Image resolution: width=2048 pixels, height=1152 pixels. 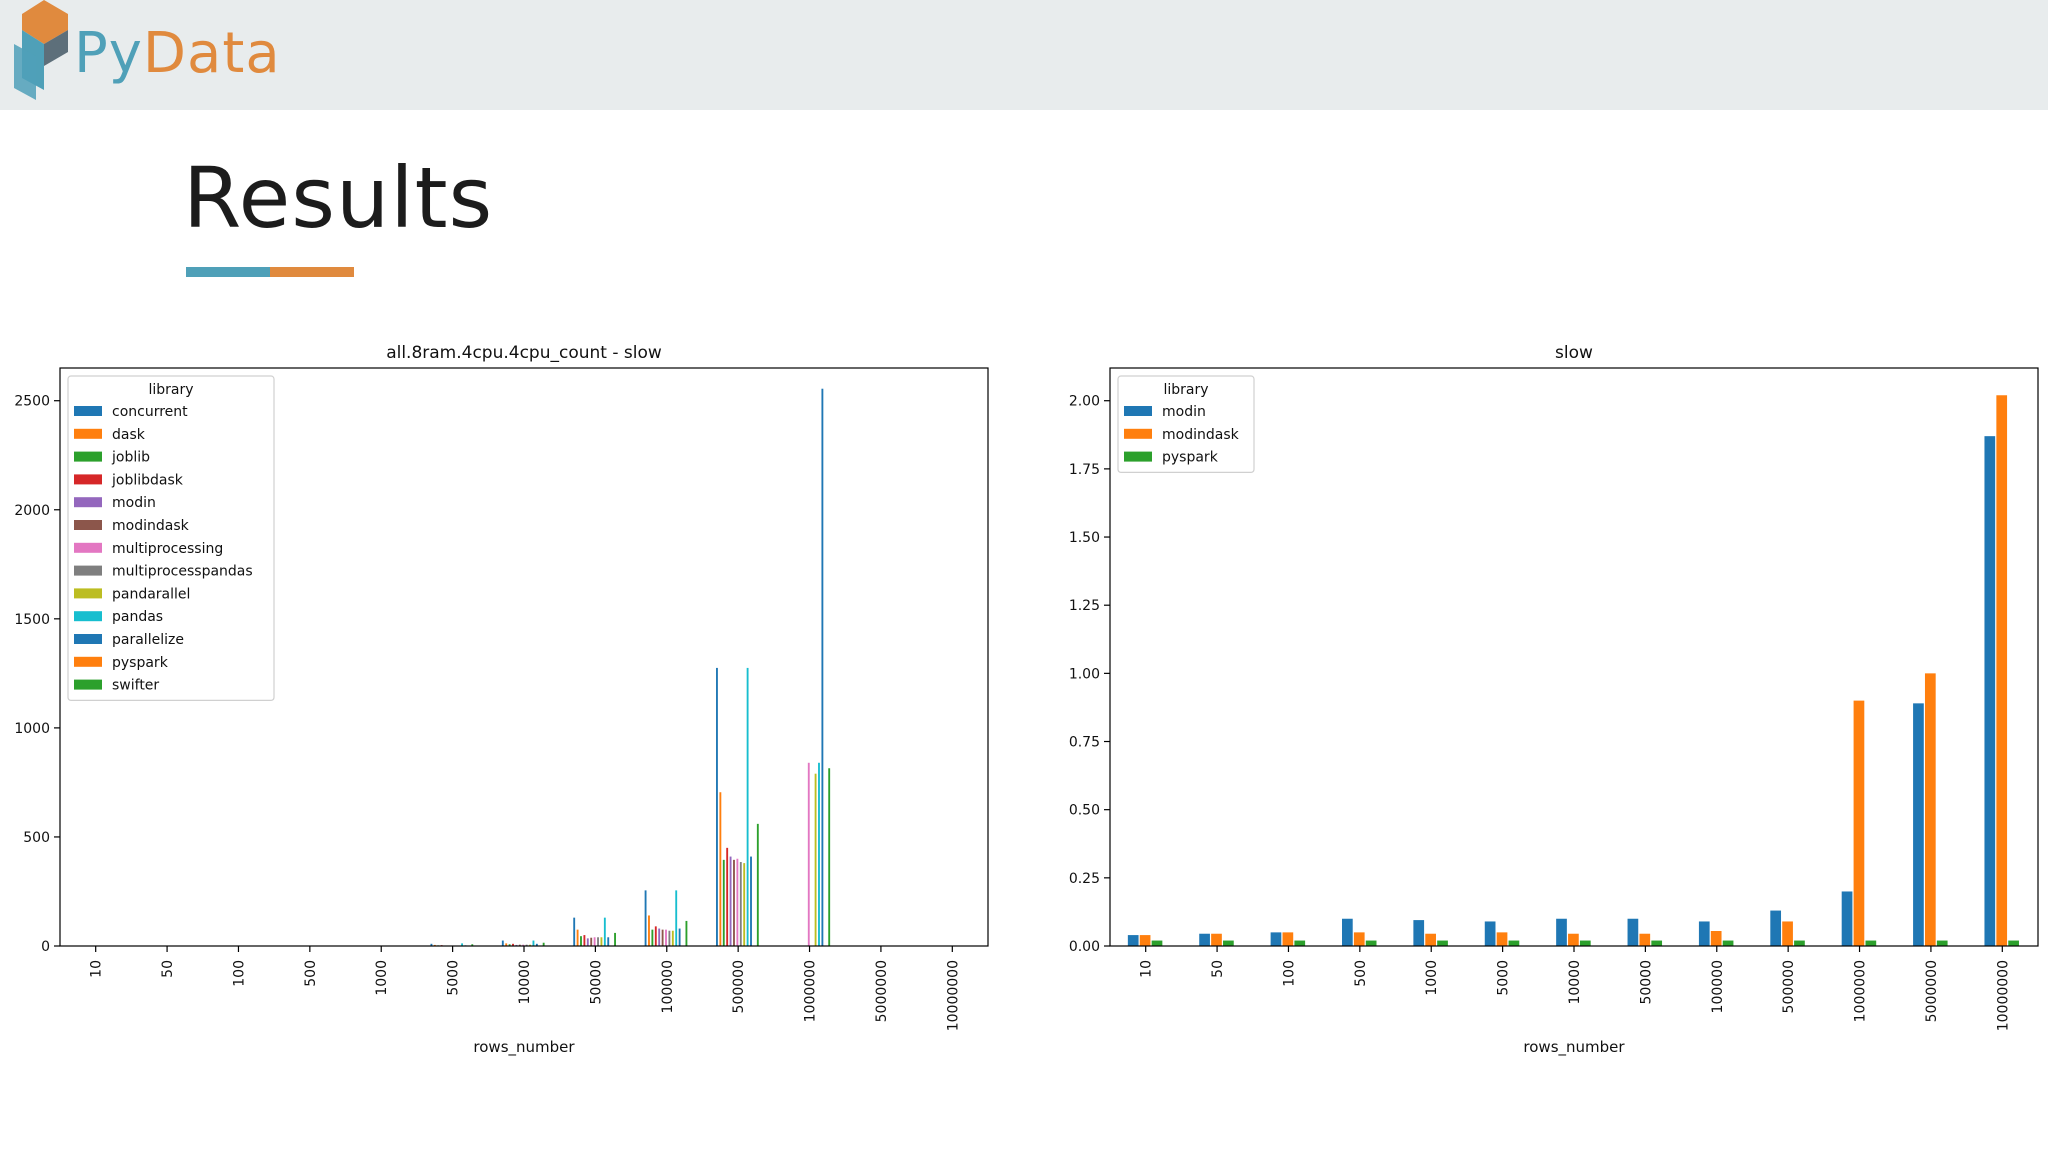 I want to click on legend-label-joblib: joblib, so click(x=130, y=458).